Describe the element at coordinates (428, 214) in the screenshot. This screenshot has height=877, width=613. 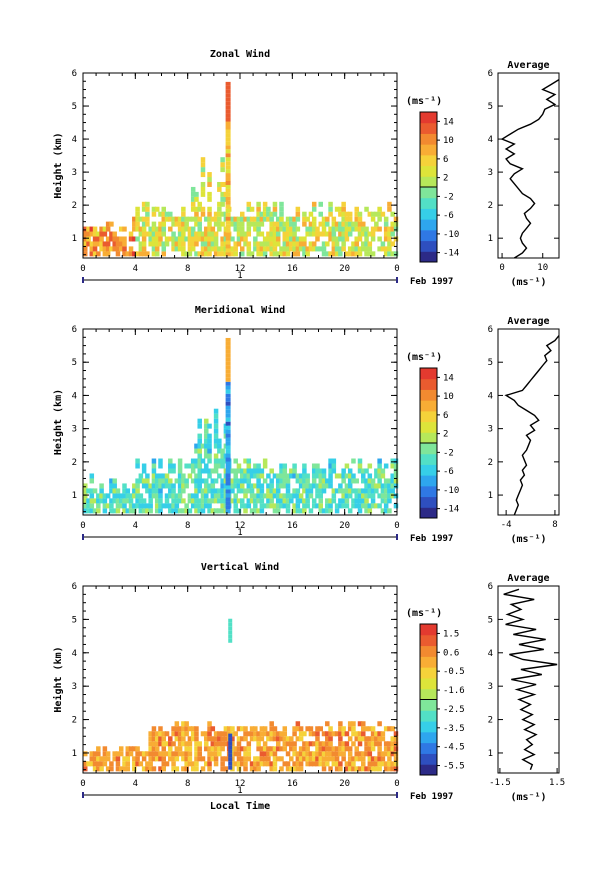
I see `colorbar-segment` at that location.